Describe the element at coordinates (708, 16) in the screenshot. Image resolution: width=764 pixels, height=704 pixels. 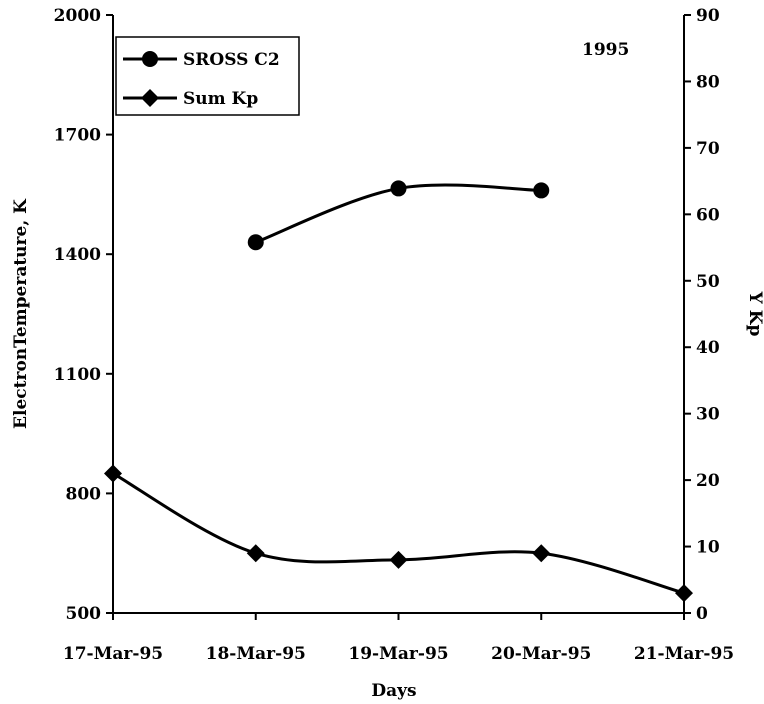
I see `right-tick-label: 90` at that location.